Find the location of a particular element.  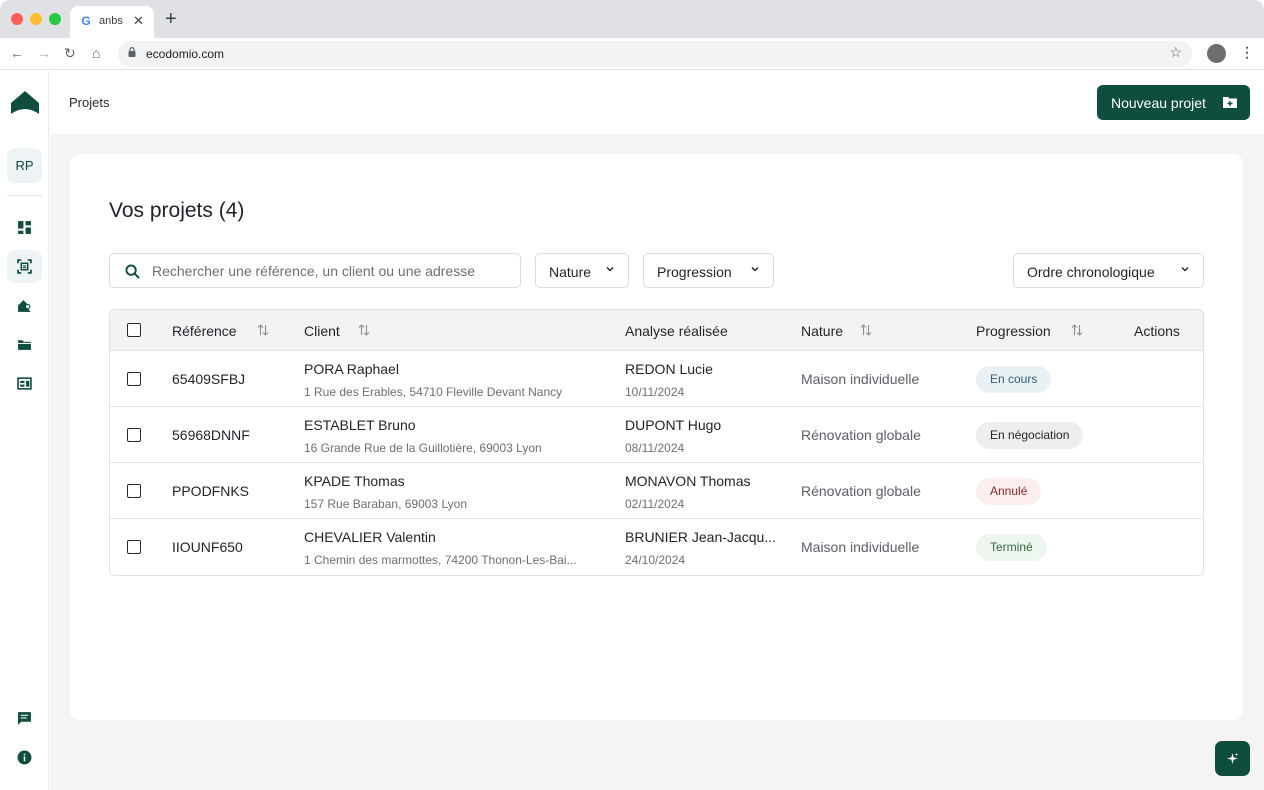

url-text: ecodomio.com is located at coordinates (185, 54).